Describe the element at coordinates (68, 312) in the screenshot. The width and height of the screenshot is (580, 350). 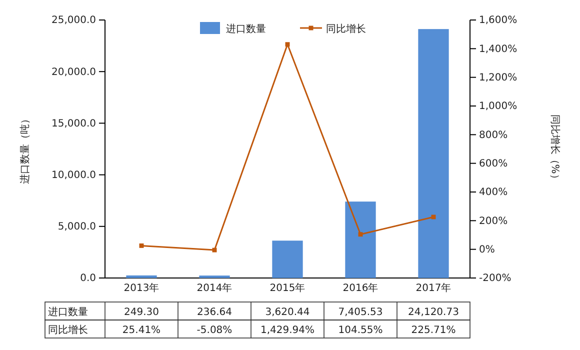
I see `text: 进口数量` at that location.